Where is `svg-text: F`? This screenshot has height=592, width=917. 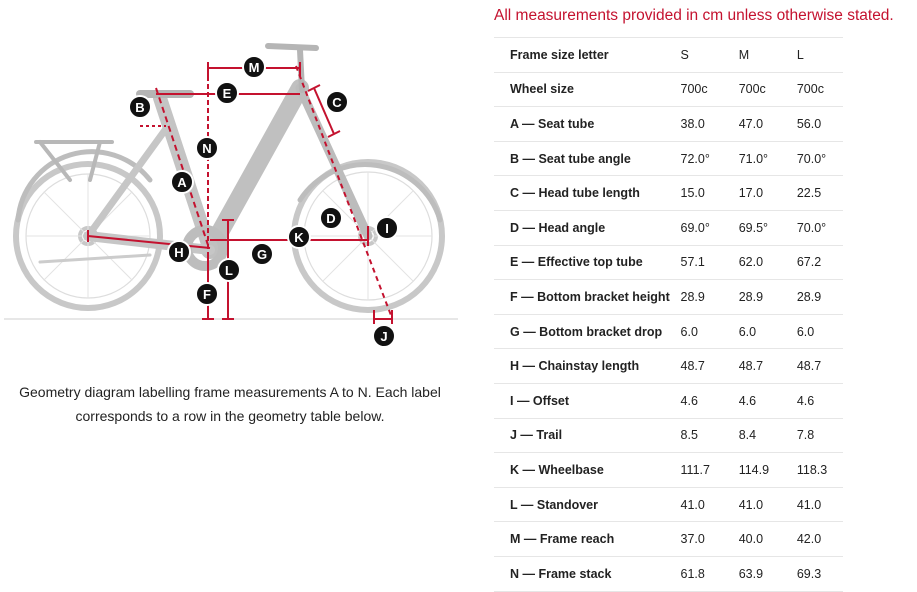
svg-text: F is located at coordinates (207, 294).